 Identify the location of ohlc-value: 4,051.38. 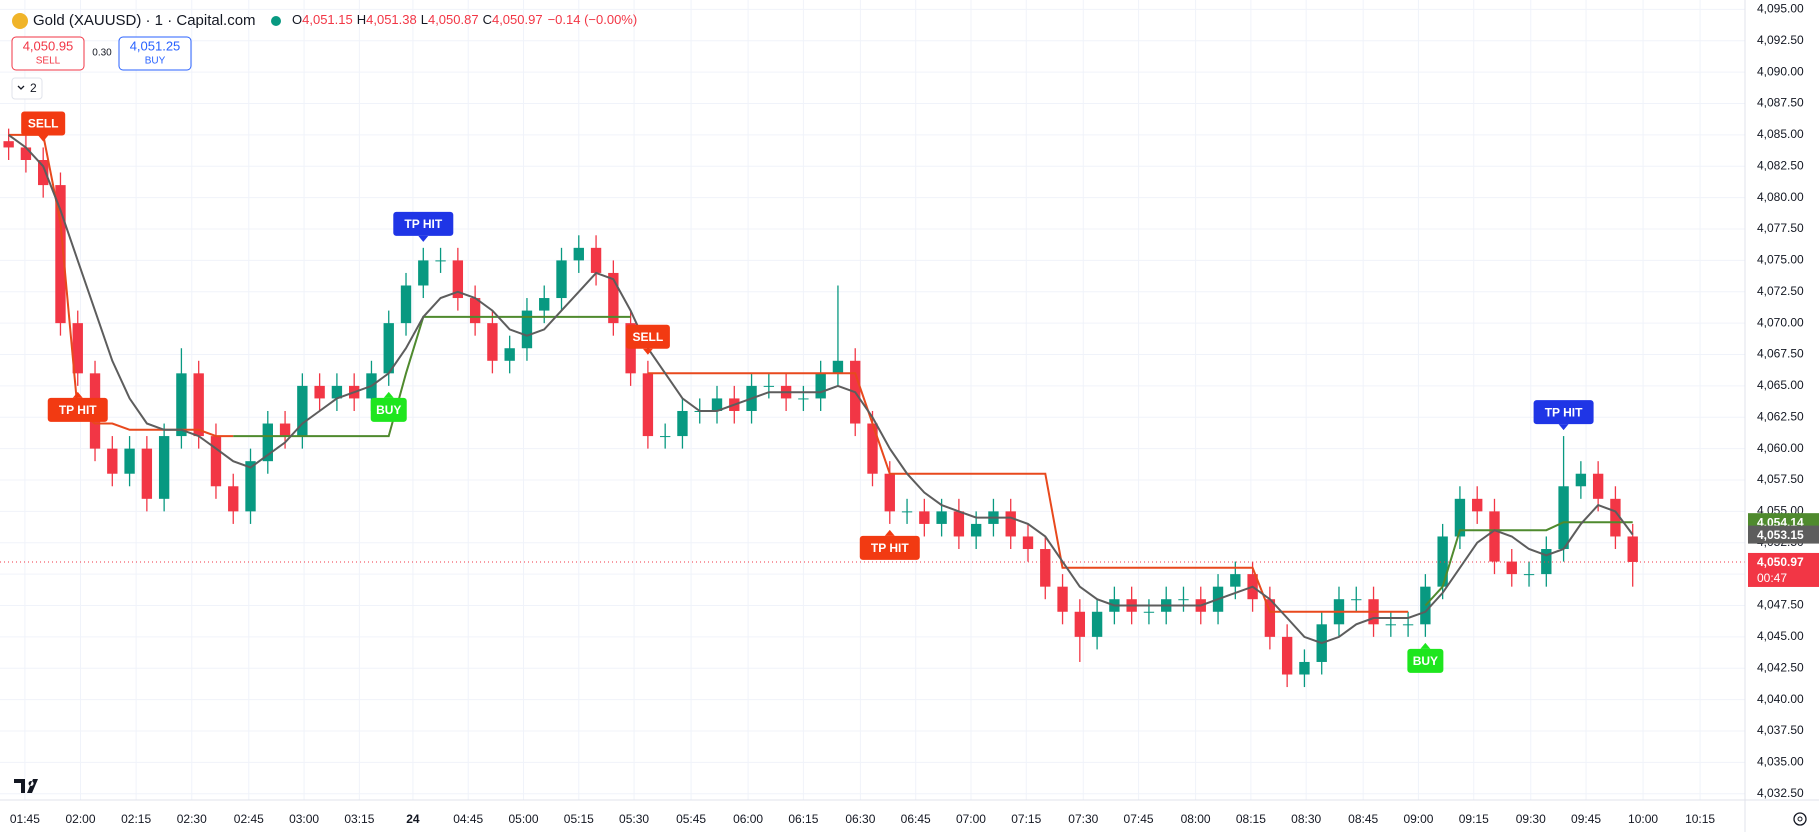
(391, 19).